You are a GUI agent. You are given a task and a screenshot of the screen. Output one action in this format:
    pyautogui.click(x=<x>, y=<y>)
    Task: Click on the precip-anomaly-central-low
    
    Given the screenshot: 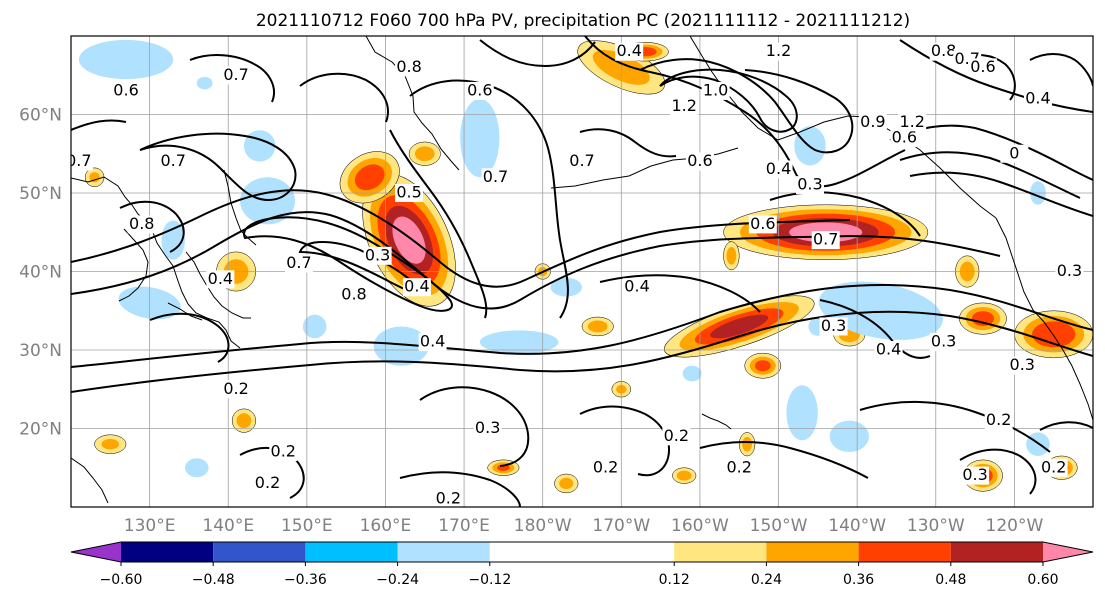 What is the action you would take?
    pyautogui.click(x=519, y=342)
    